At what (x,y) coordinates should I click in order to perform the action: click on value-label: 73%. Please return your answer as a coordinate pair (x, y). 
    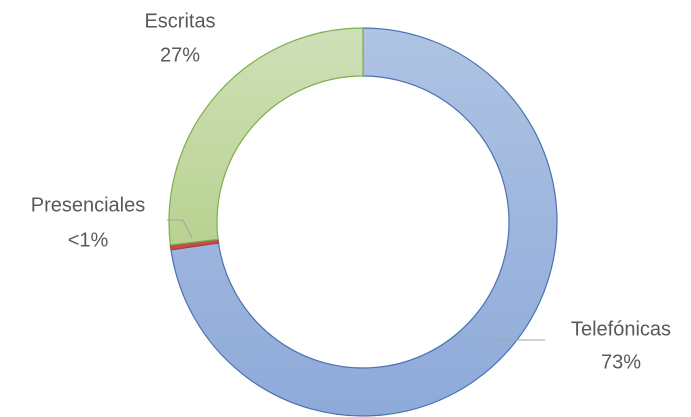
    Looking at the image, I should click on (621, 362).